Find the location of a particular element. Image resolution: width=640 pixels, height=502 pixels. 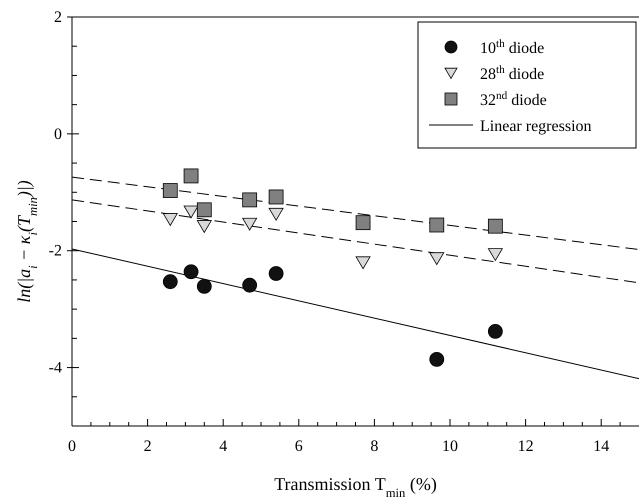

legend-label: 32$^{nd}$ diode is located at coordinates (513, 99).